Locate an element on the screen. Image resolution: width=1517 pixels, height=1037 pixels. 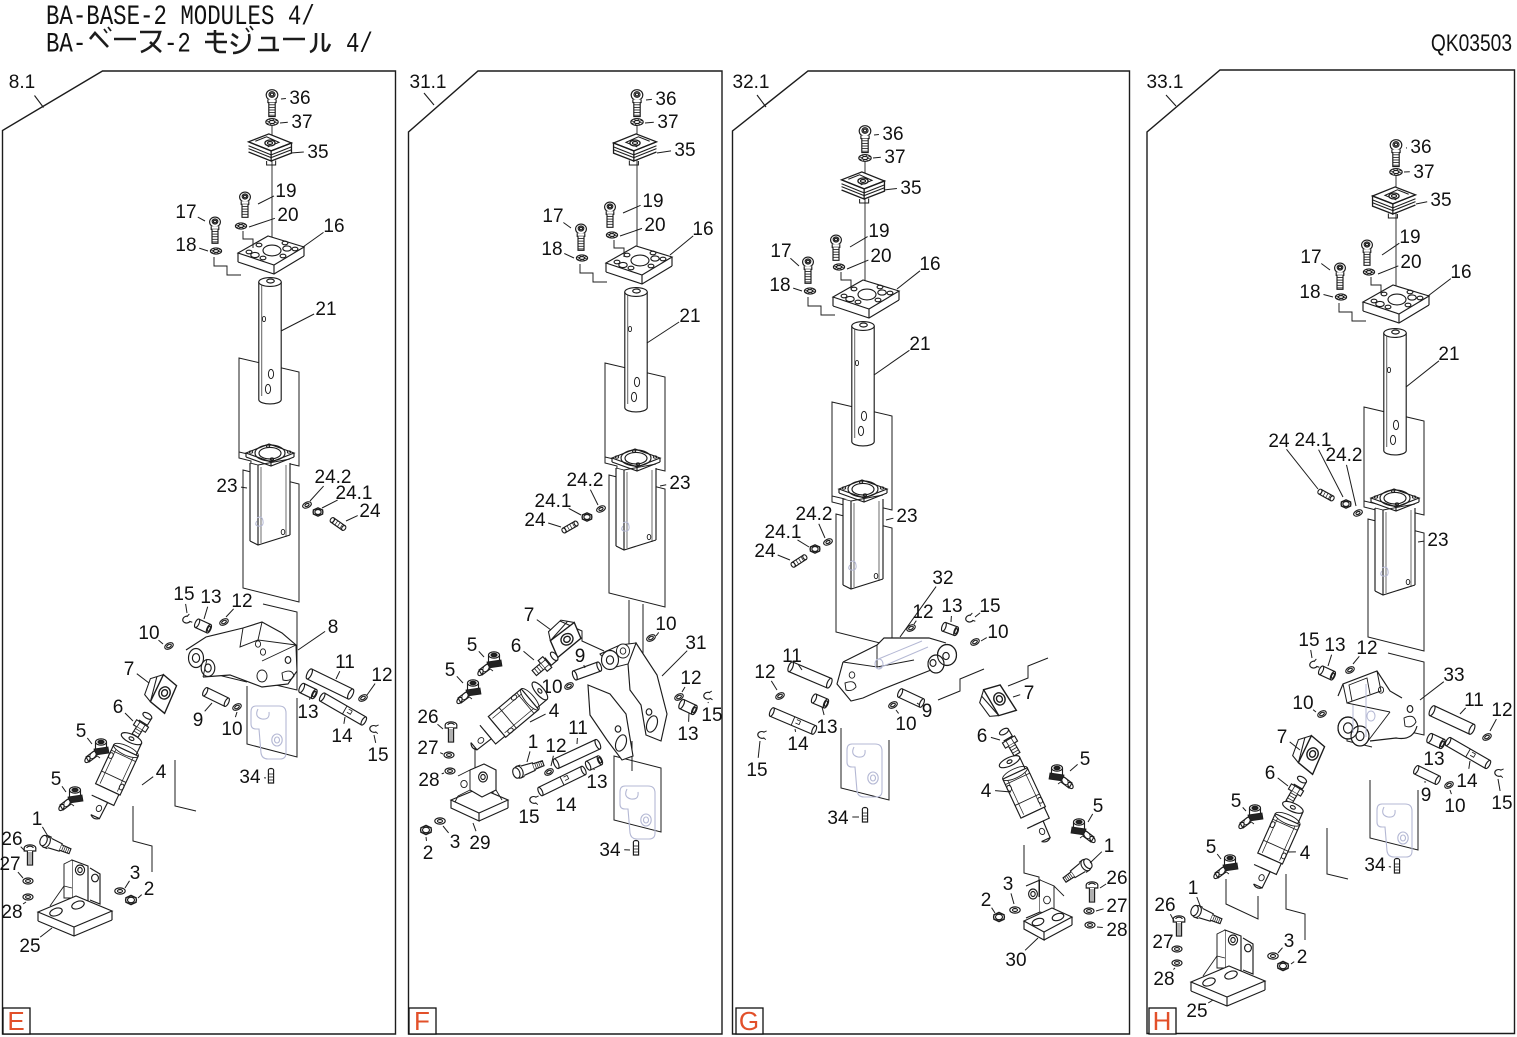
svg-text: 33 is located at coordinates (1453, 675).